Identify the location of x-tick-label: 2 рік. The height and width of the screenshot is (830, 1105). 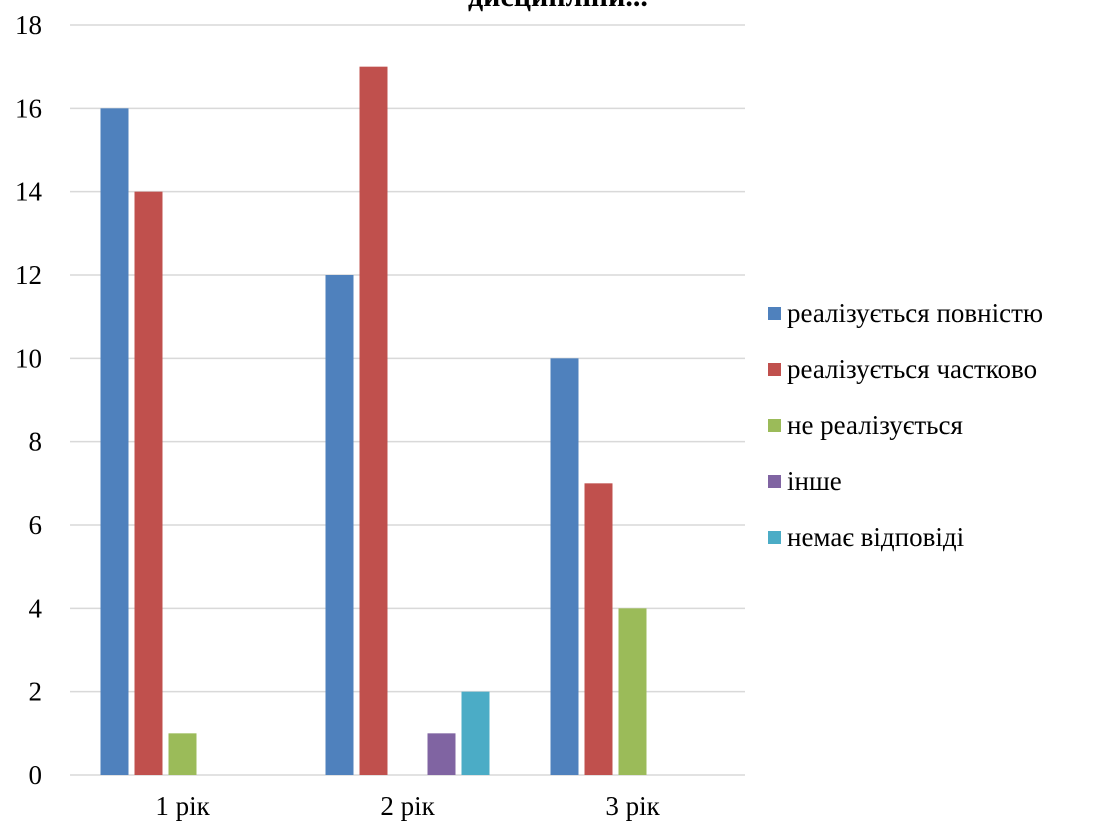
(407, 806).